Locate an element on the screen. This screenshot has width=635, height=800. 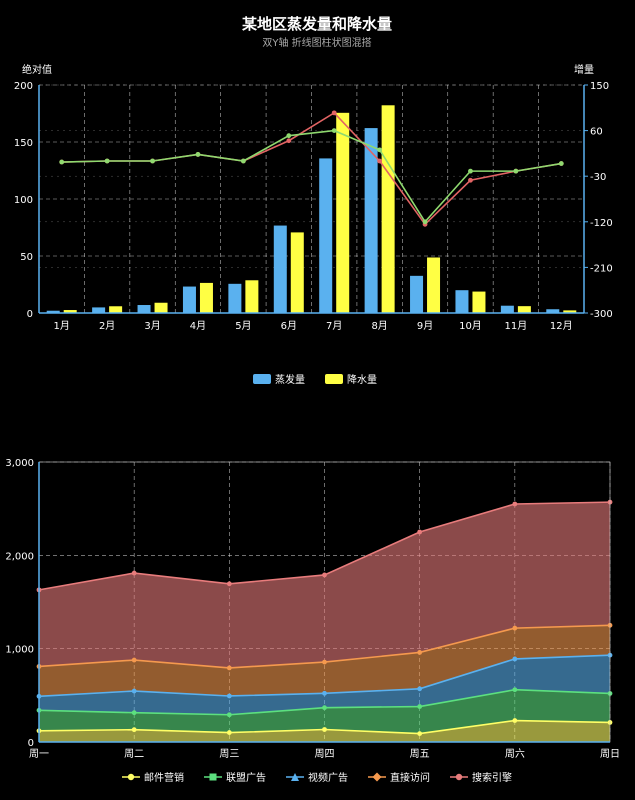
x-axis-tick-label: 周一 is located at coordinates (39, 754).